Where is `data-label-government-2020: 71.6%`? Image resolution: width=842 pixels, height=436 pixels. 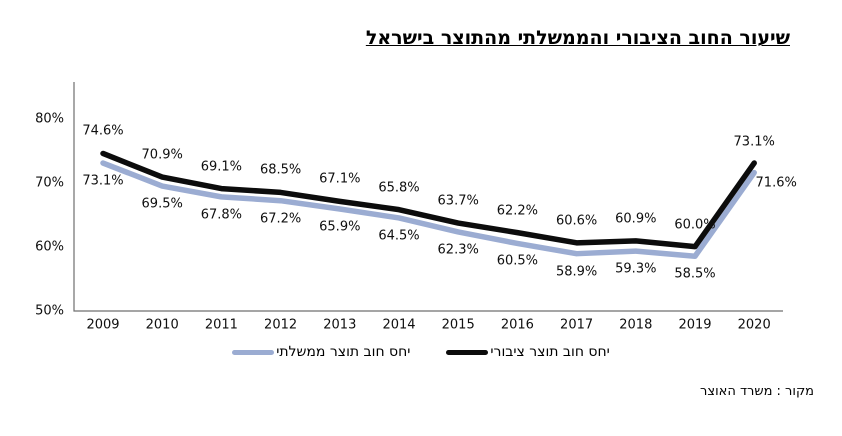
data-label-government-2020: 71.6% is located at coordinates (776, 183).